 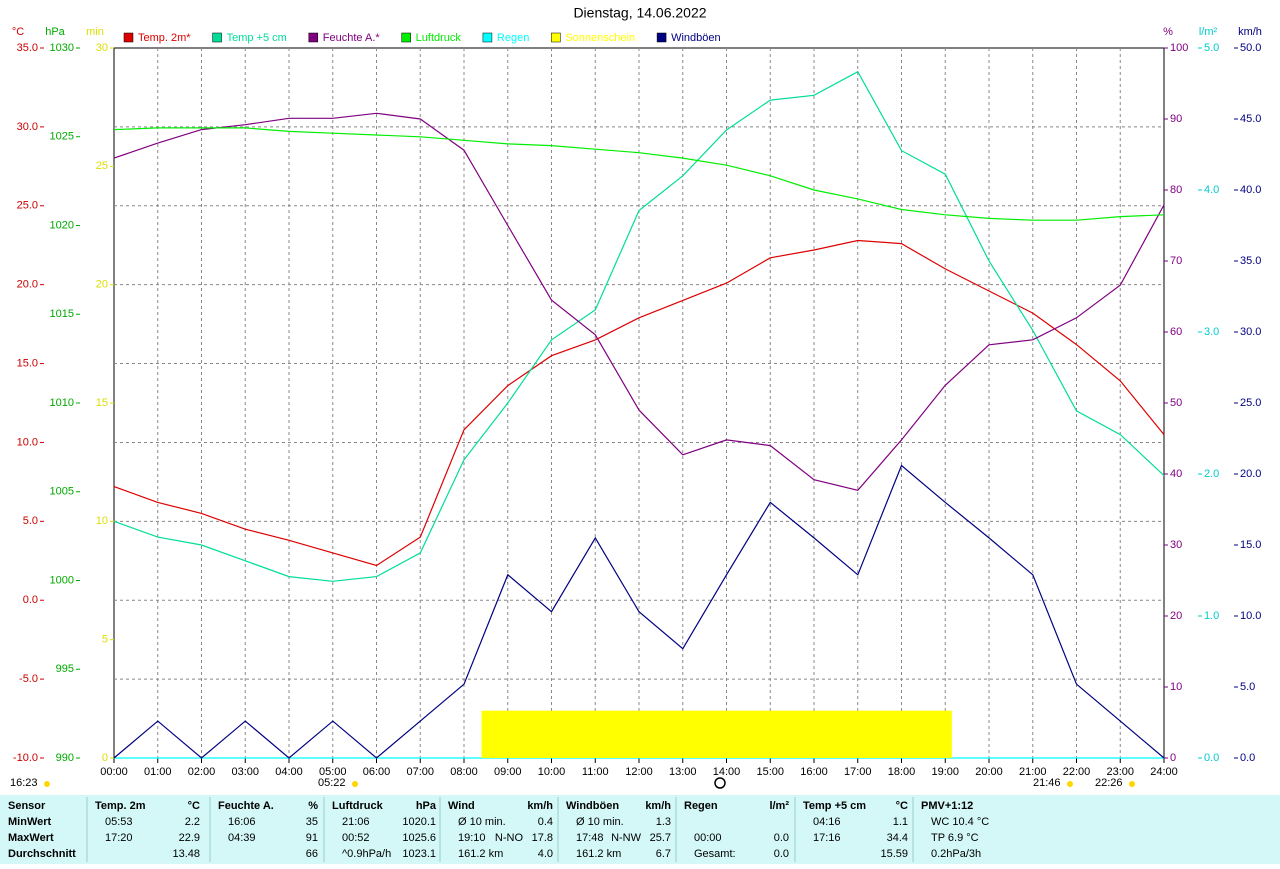 I want to click on cell-value: 2.2, so click(x=192, y=822).